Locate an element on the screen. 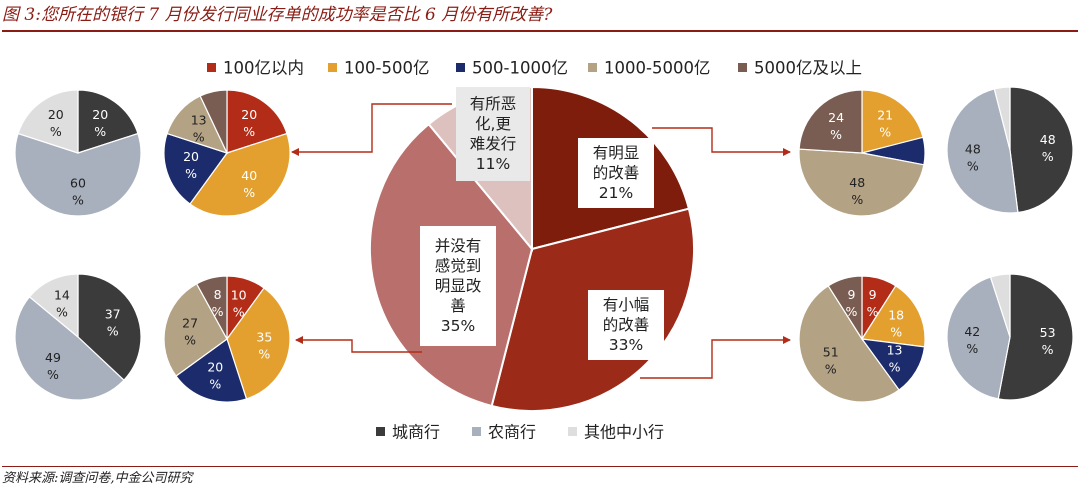 This screenshot has width=1080, height=494. legend-item: 1000-5000亿 is located at coordinates (649, 68).